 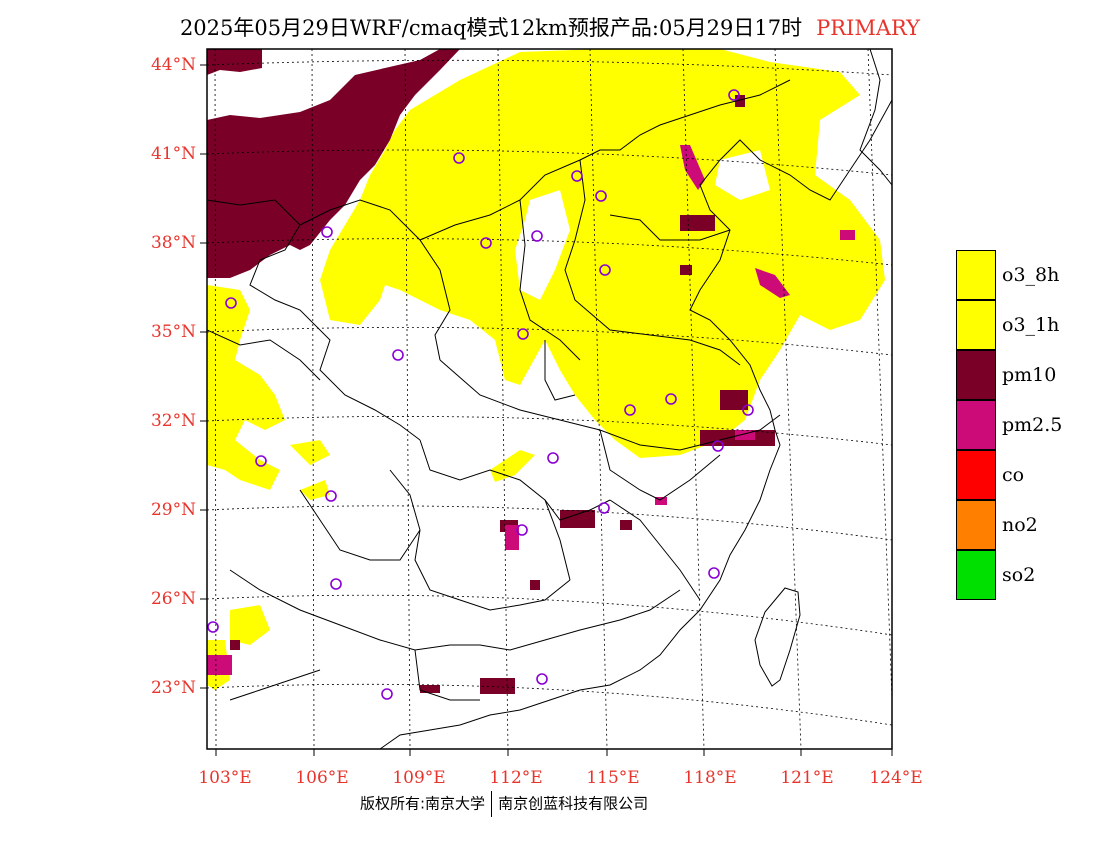 I want to click on legend-swatch-pm25, so click(x=976, y=425).